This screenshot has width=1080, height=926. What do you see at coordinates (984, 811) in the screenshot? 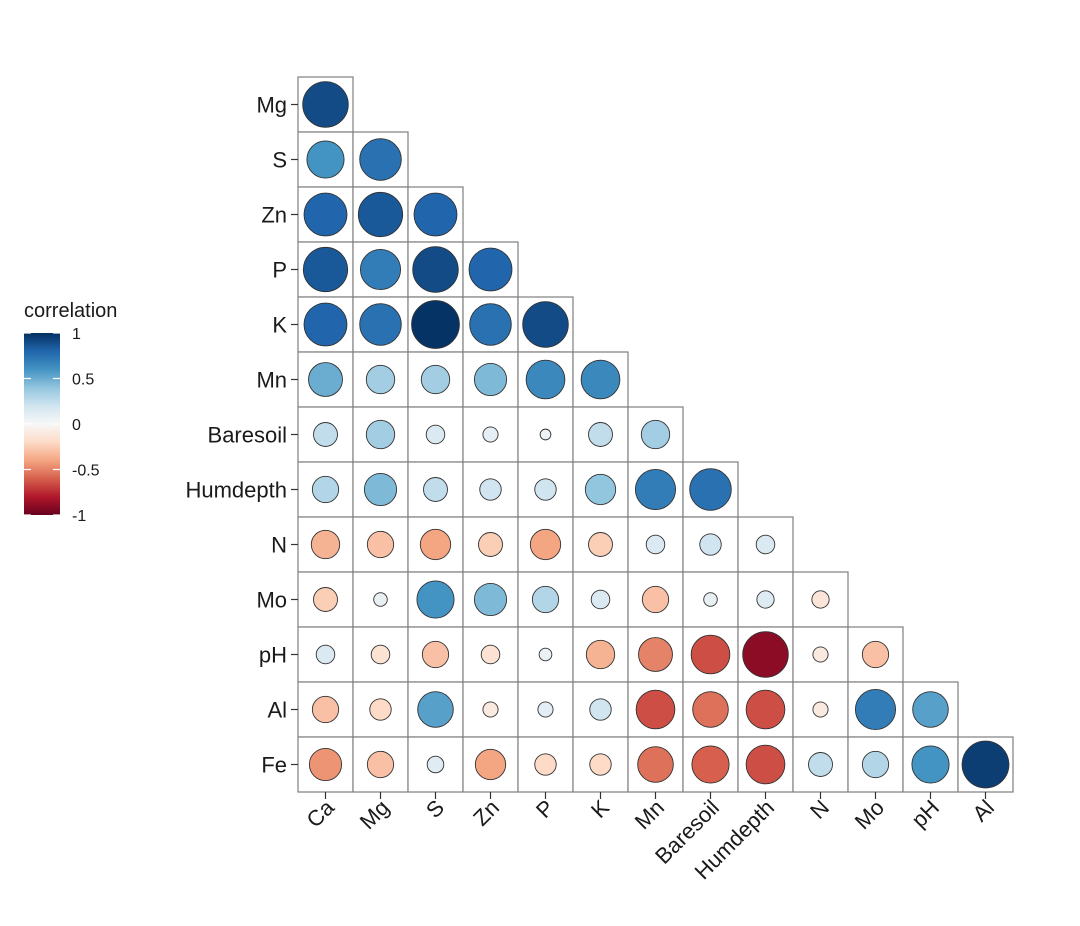
I see `x-tick-label: Al` at bounding box center [984, 811].